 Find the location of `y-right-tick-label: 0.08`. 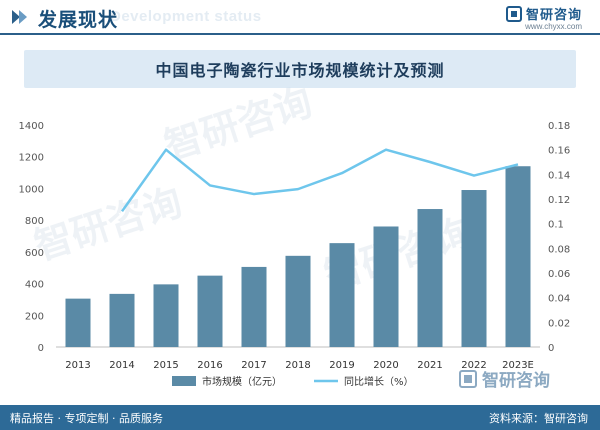

y-right-tick-label: 0.08 is located at coordinates (559, 249).